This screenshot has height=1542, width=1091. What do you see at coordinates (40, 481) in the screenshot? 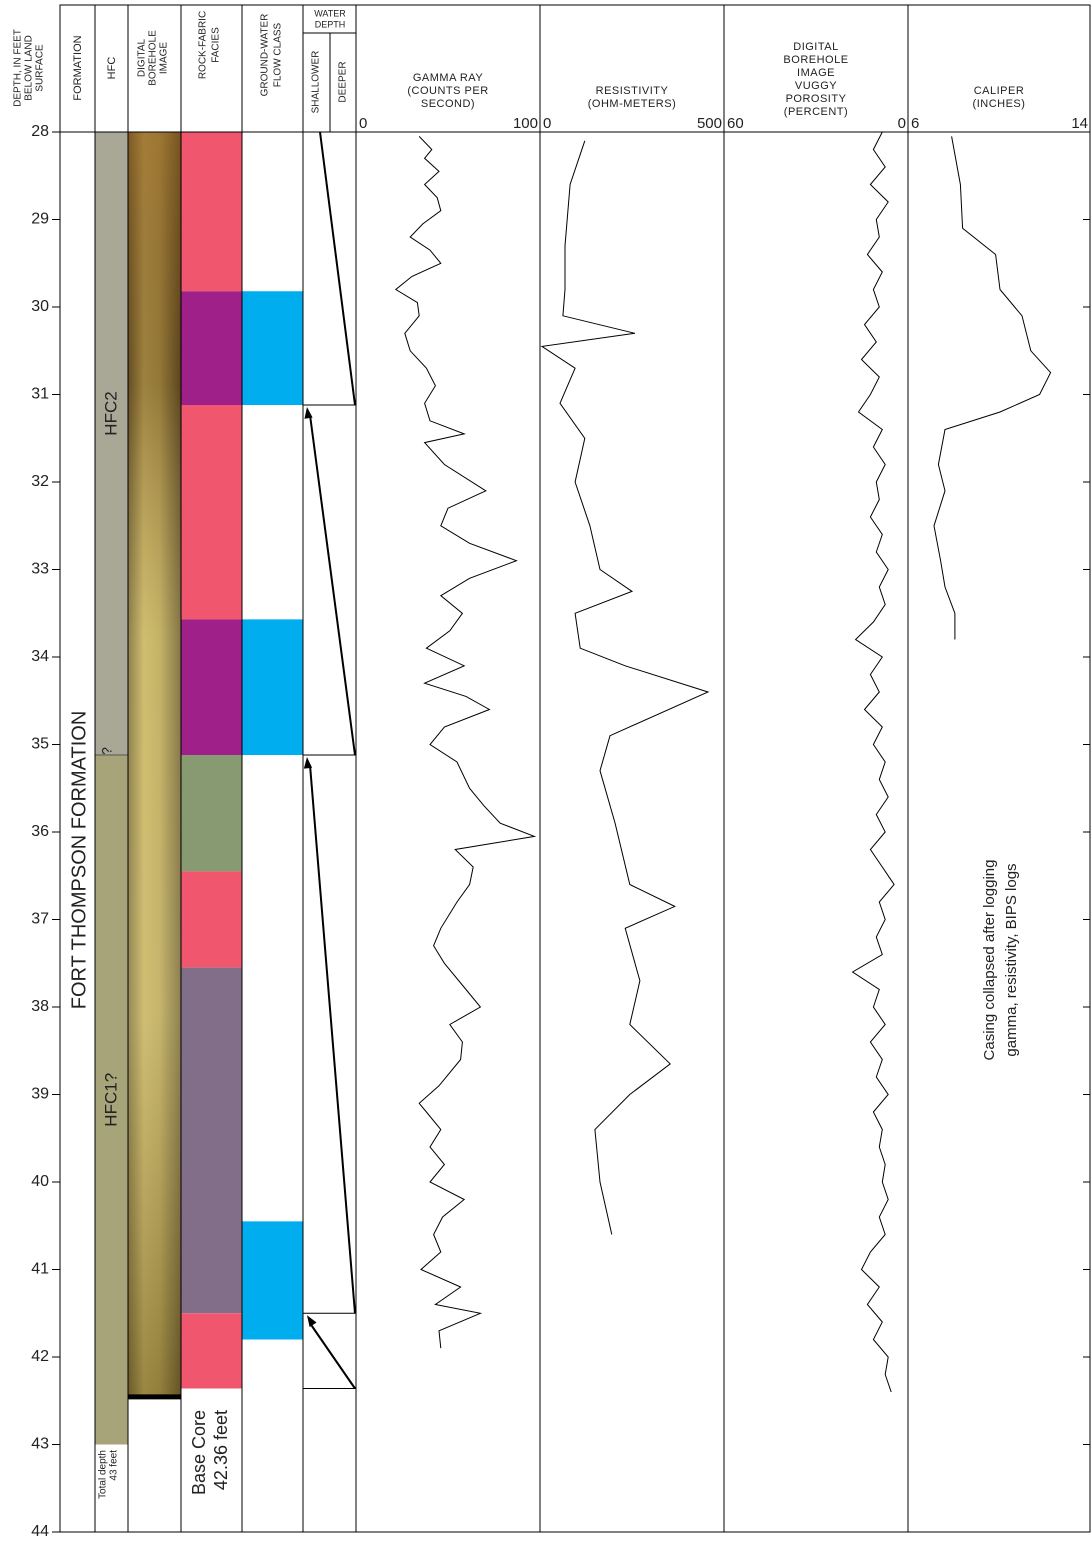
I see `y-tick-label: 32` at bounding box center [40, 481].